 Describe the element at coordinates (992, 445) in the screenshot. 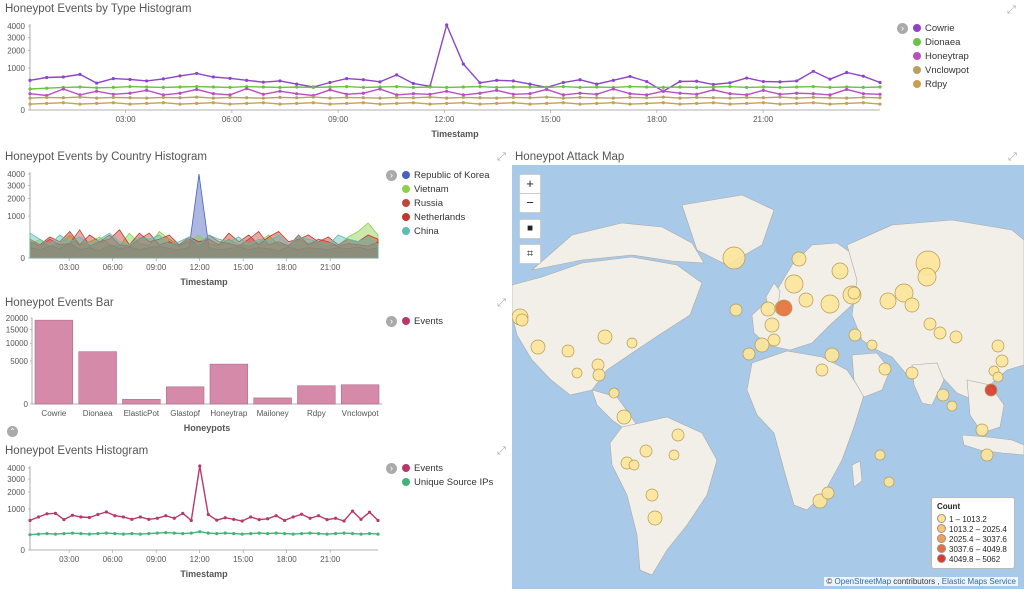

I see `map-land-indonesia` at that location.